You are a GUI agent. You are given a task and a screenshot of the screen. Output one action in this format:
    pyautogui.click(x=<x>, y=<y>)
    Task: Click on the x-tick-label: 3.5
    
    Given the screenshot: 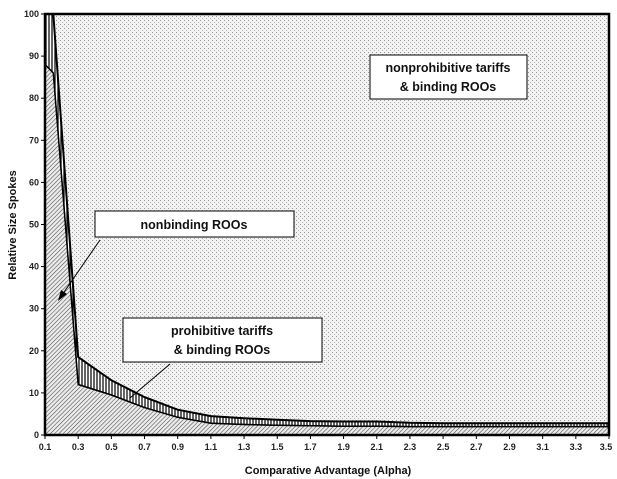 What is the action you would take?
    pyautogui.click(x=606, y=447)
    